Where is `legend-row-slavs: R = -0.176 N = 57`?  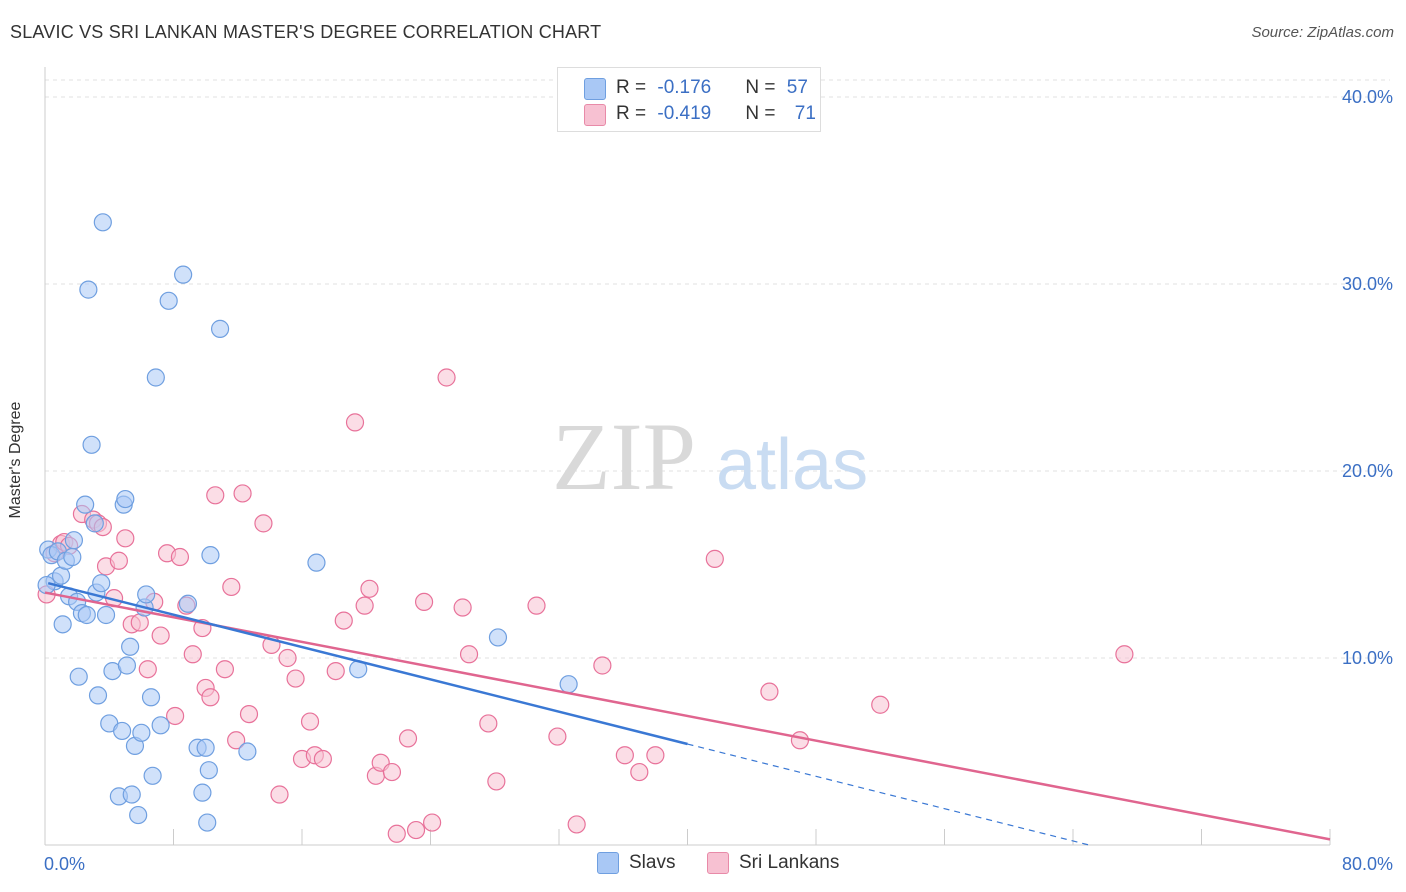
legend-row-slavs: R = -0.176 N = 57 is located at coordinates (712, 88).